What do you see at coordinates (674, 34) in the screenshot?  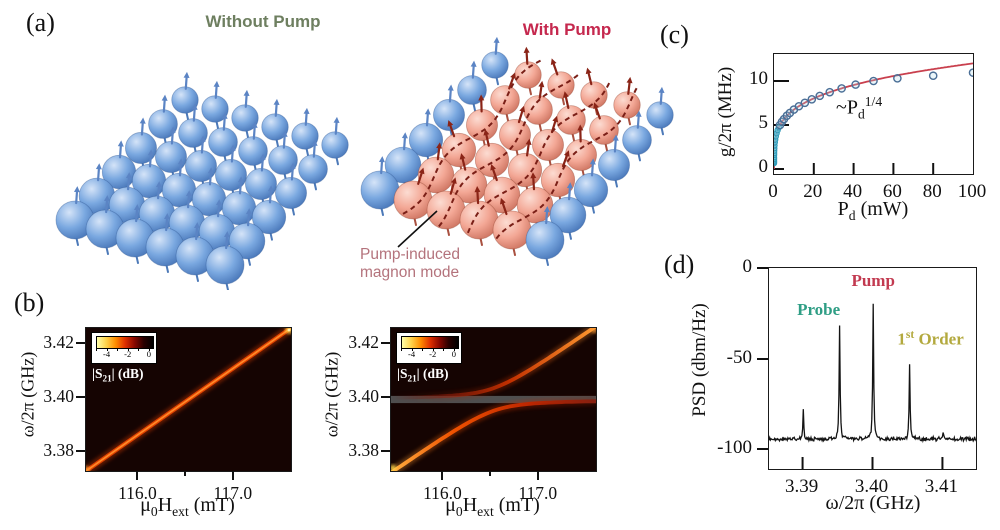 I see `panel-c-label: (c)` at bounding box center [674, 34].